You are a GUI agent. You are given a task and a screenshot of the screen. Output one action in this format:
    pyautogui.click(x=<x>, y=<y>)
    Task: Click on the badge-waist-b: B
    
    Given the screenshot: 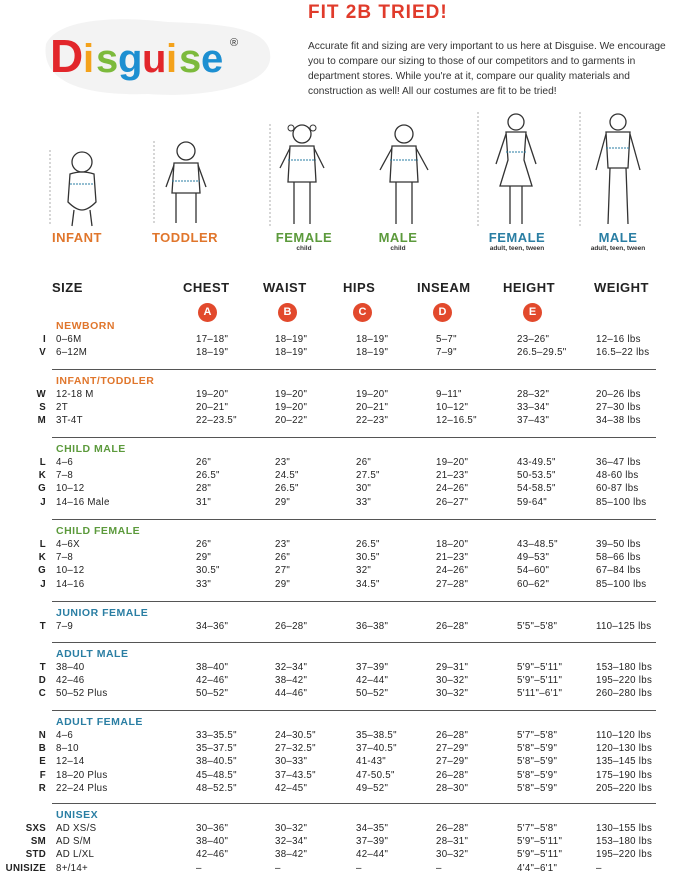 What is the action you would take?
    pyautogui.click(x=287, y=312)
    